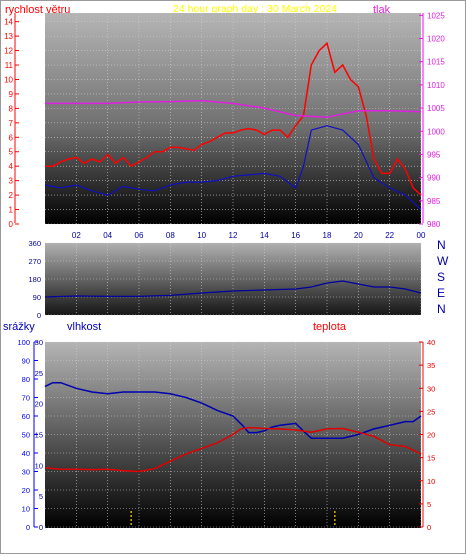  I want to click on wind-direction-tick-label: 180, so click(34, 279).